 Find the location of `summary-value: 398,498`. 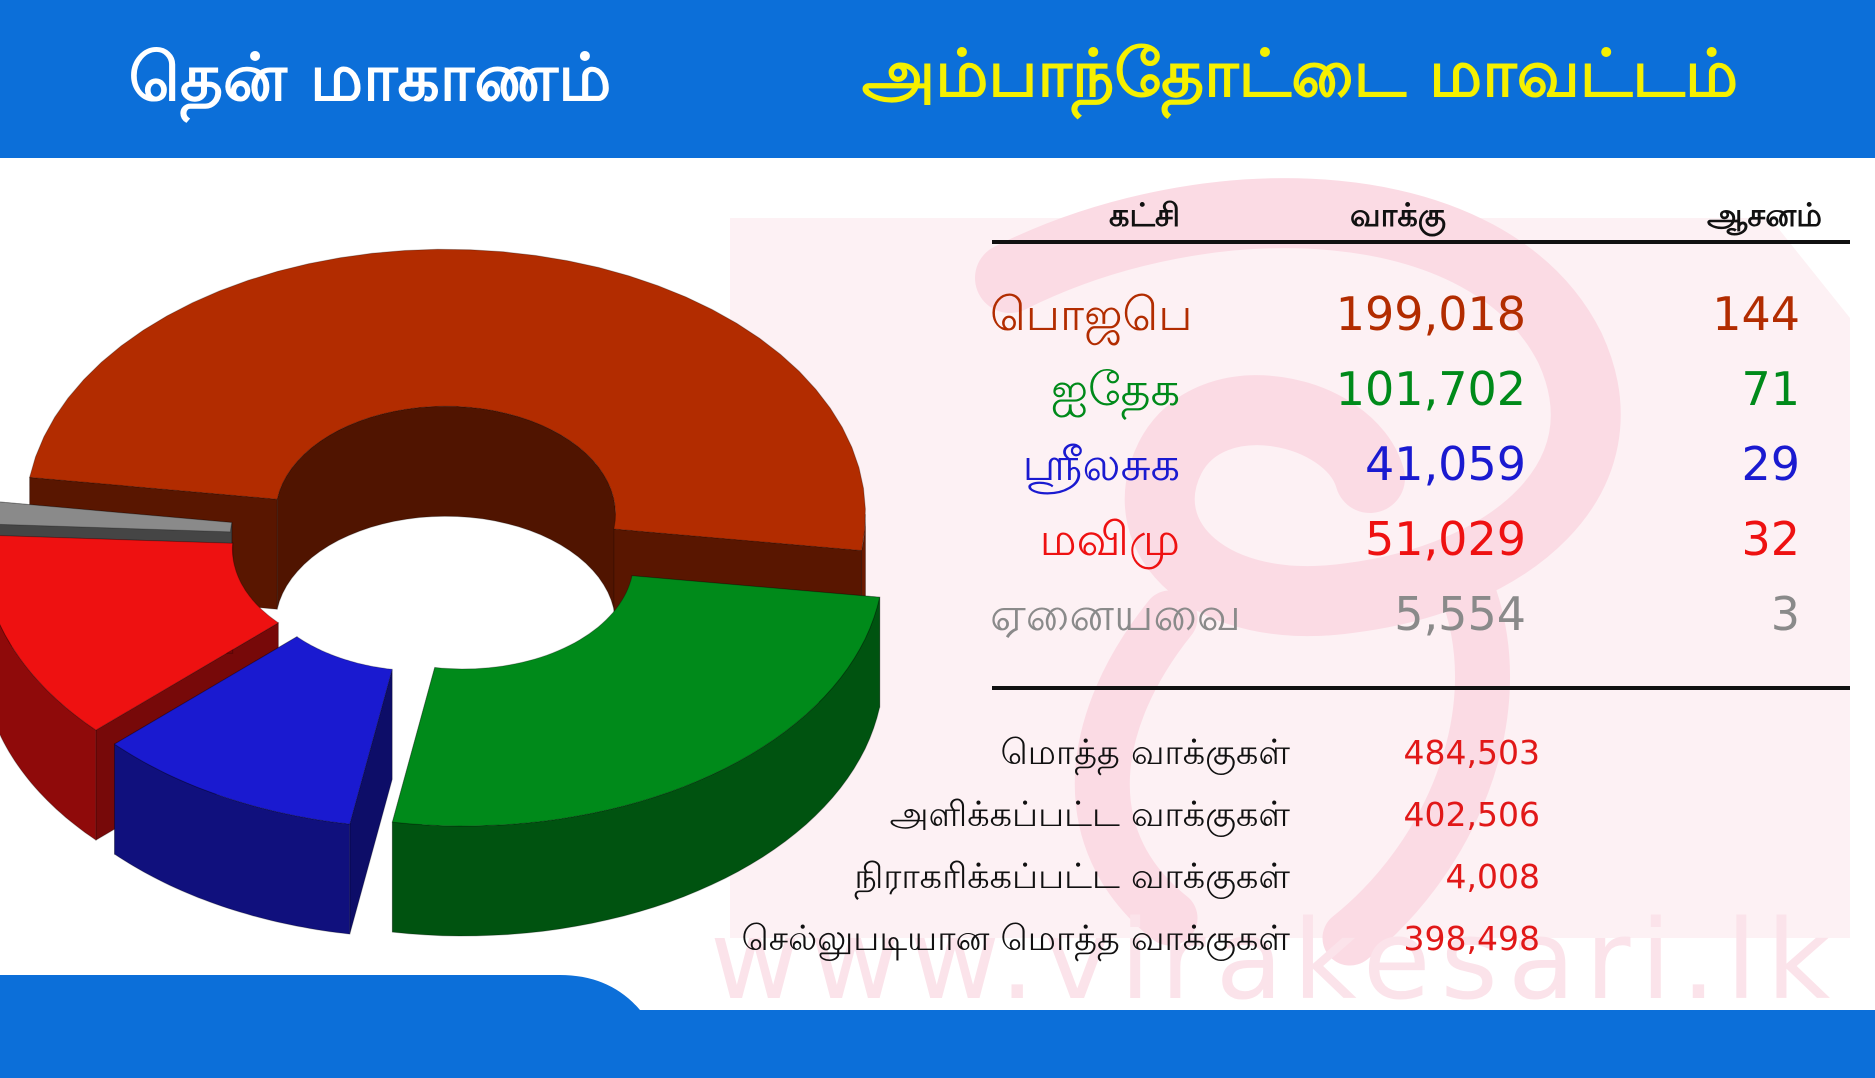

summary-value: 398,498 is located at coordinates (1471, 938).